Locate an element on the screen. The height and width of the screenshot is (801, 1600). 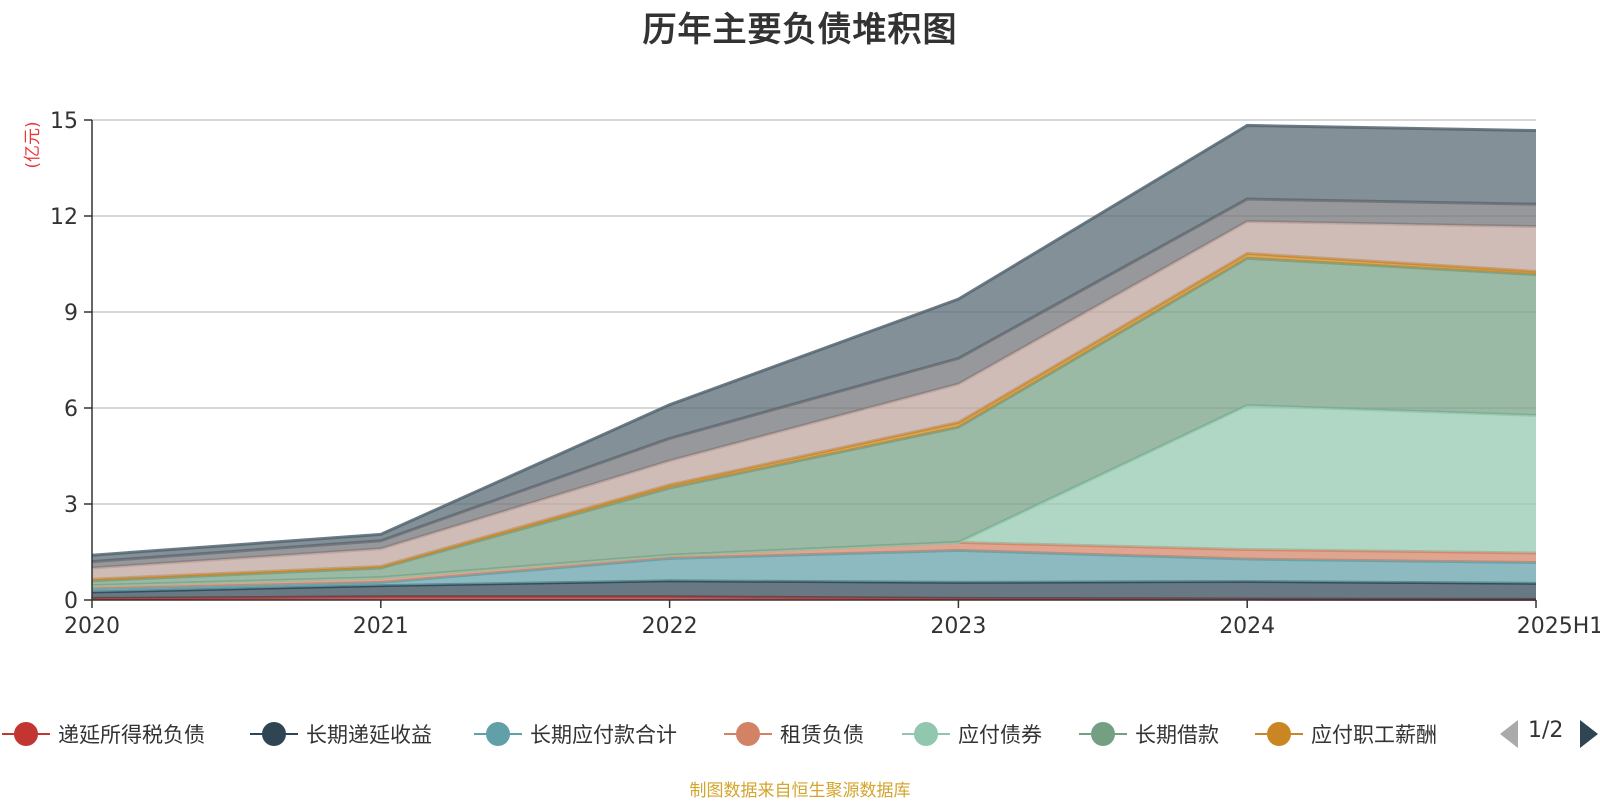
legend-label: 长期应付款合计 is located at coordinates (603, 735).